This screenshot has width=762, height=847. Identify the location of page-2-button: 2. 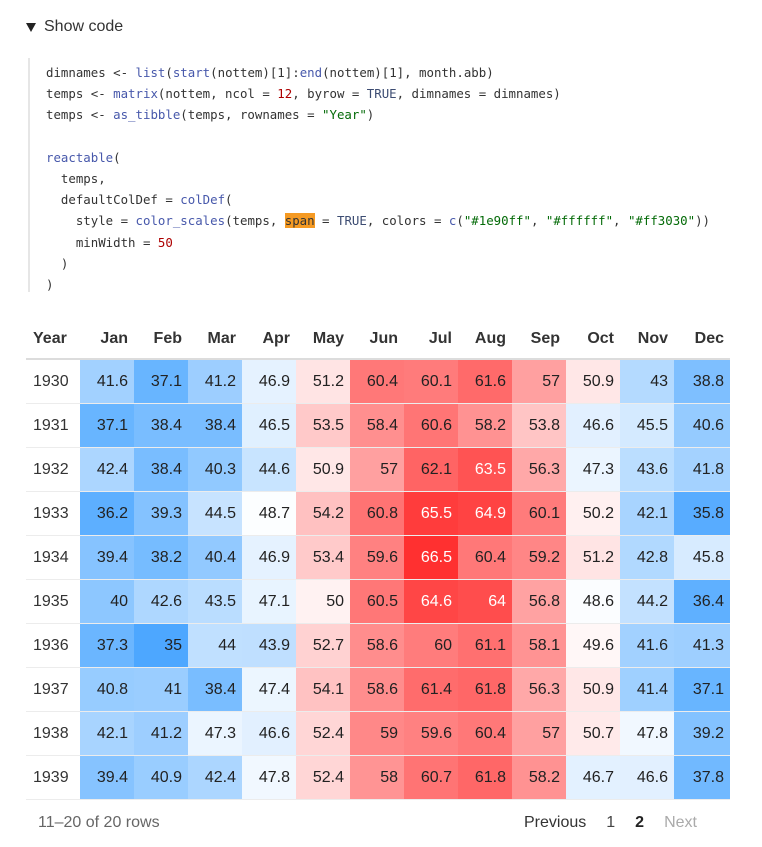
(640, 822).